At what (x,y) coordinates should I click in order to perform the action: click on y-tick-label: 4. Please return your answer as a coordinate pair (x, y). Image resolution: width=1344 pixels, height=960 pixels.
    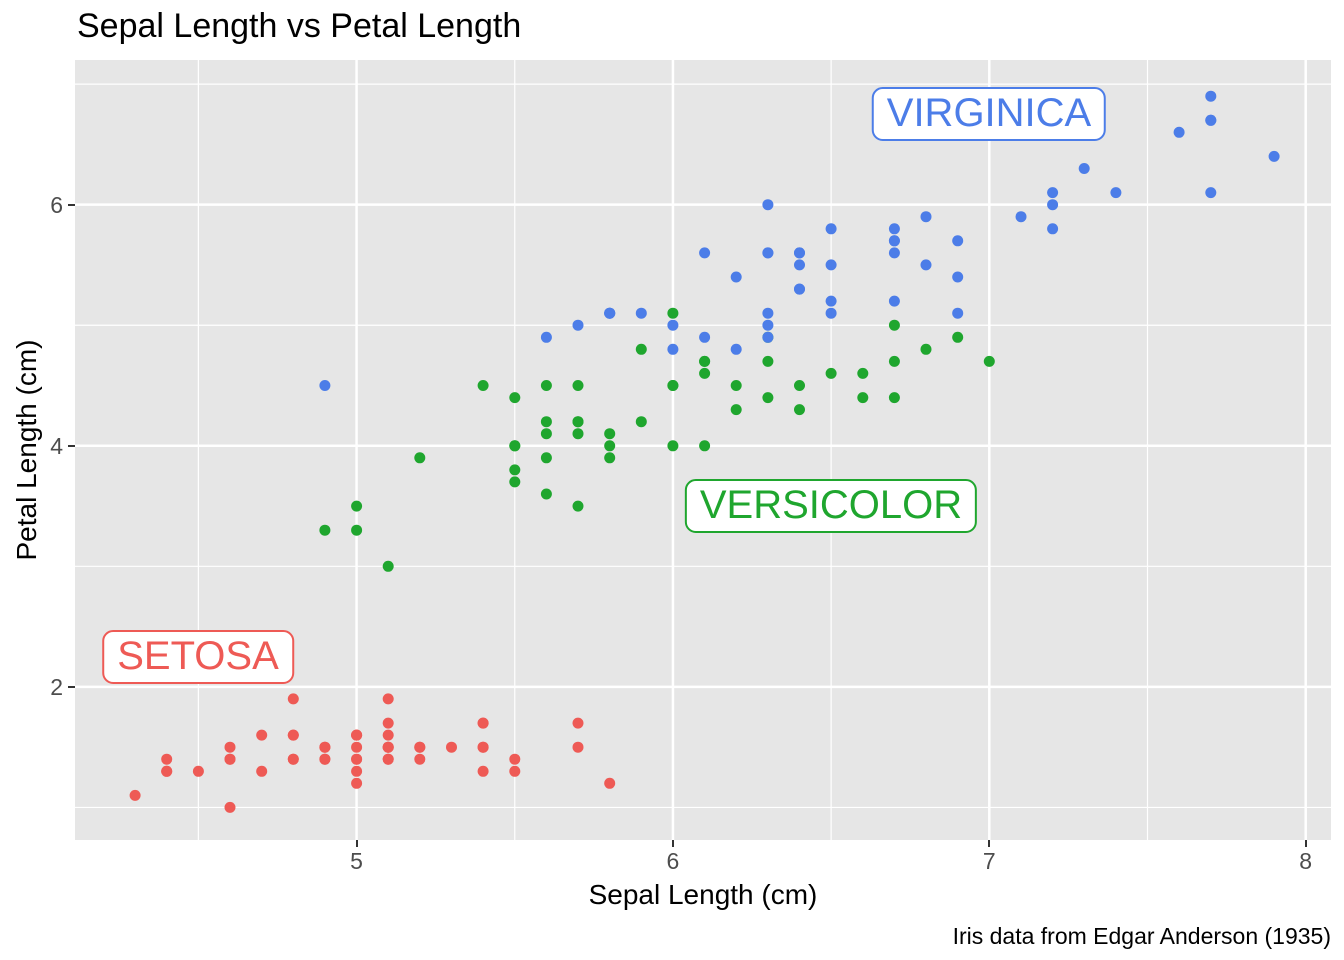
    Looking at the image, I should click on (56, 445).